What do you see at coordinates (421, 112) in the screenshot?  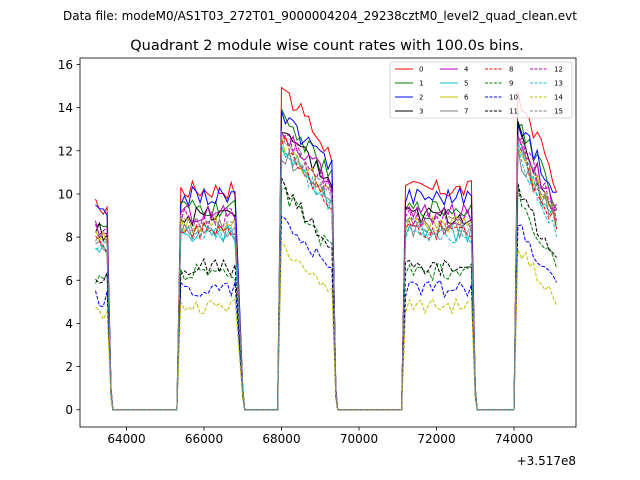 I see `legend-label-3: 3` at bounding box center [421, 112].